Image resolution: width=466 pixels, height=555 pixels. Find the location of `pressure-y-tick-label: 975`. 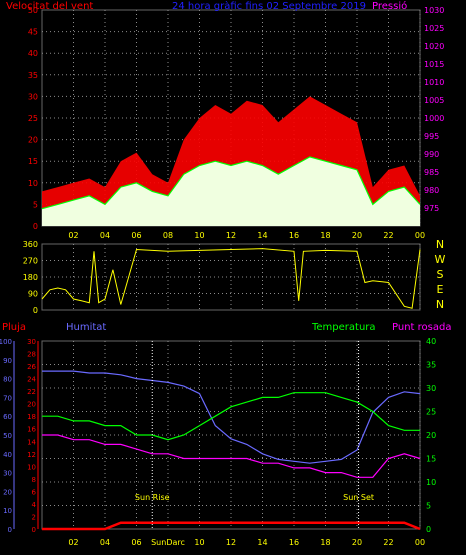

pressure-y-tick-label: 975 is located at coordinates (431, 208).